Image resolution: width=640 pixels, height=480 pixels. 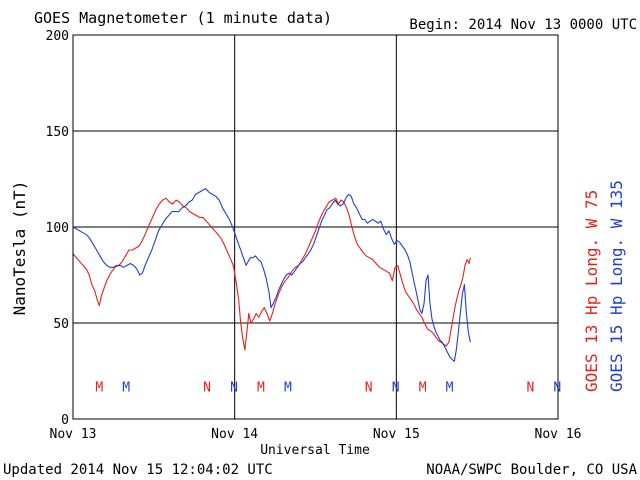 What do you see at coordinates (57, 36) in the screenshot?
I see `y-tick-label: 200` at bounding box center [57, 36].